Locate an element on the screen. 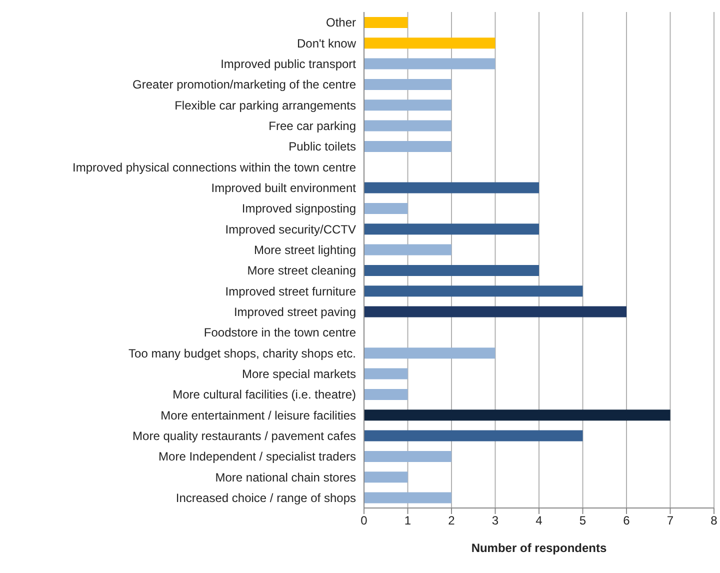 Image resolution: width=720 pixels, height=573 pixels. x-tick-label: 6 is located at coordinates (626, 521).